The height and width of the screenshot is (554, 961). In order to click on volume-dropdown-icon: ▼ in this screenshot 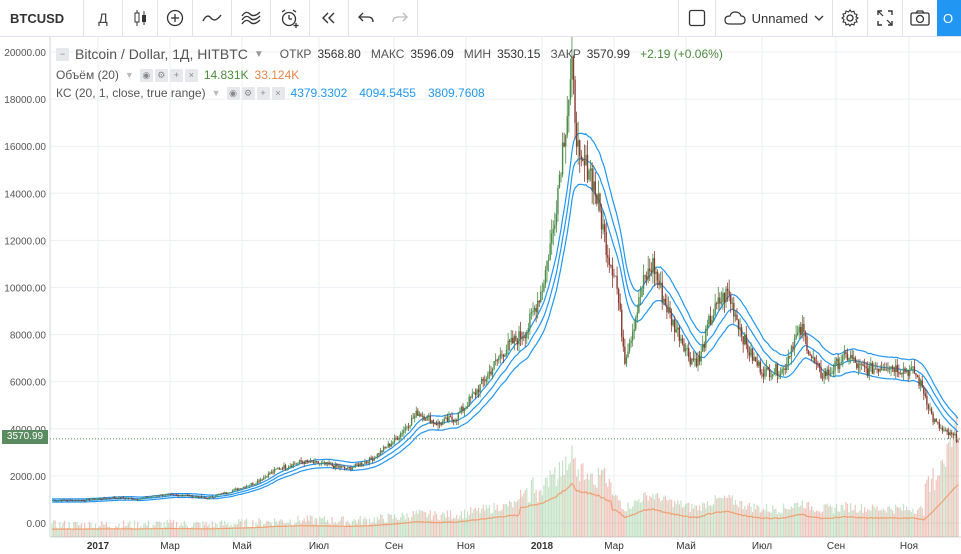, I will do `click(129, 75)`.